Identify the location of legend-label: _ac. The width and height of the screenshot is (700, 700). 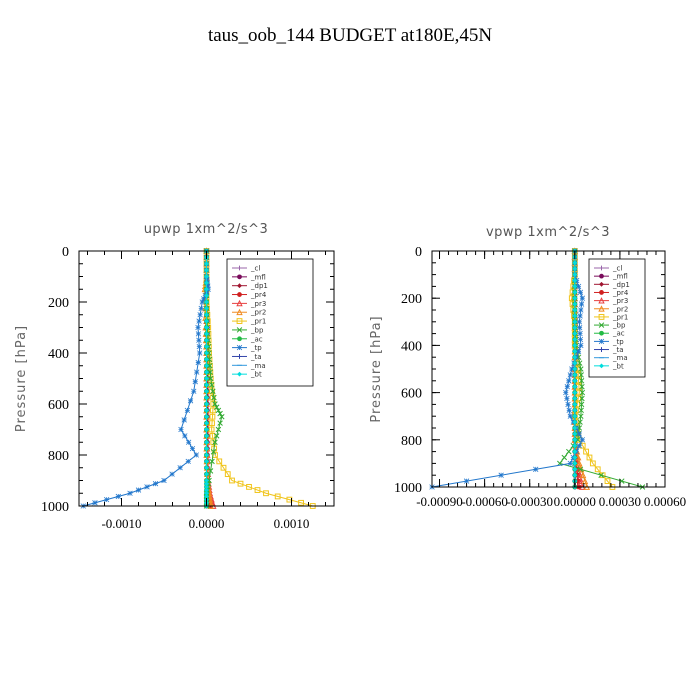
(618, 334).